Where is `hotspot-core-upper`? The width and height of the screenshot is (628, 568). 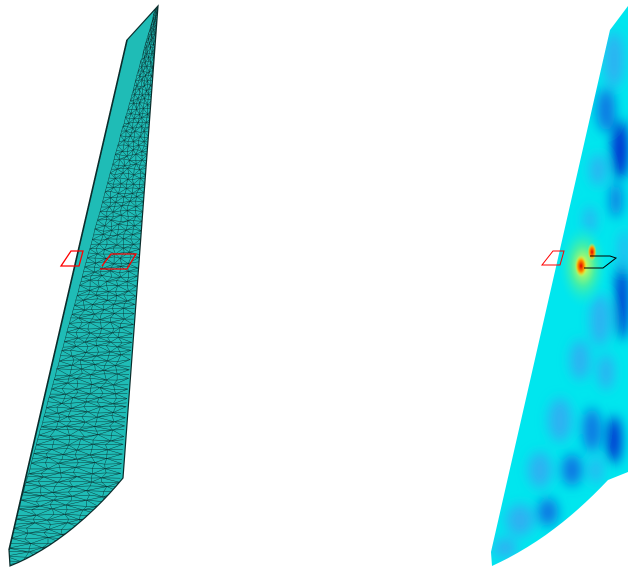 hotspot-core-upper is located at coordinates (592, 252).